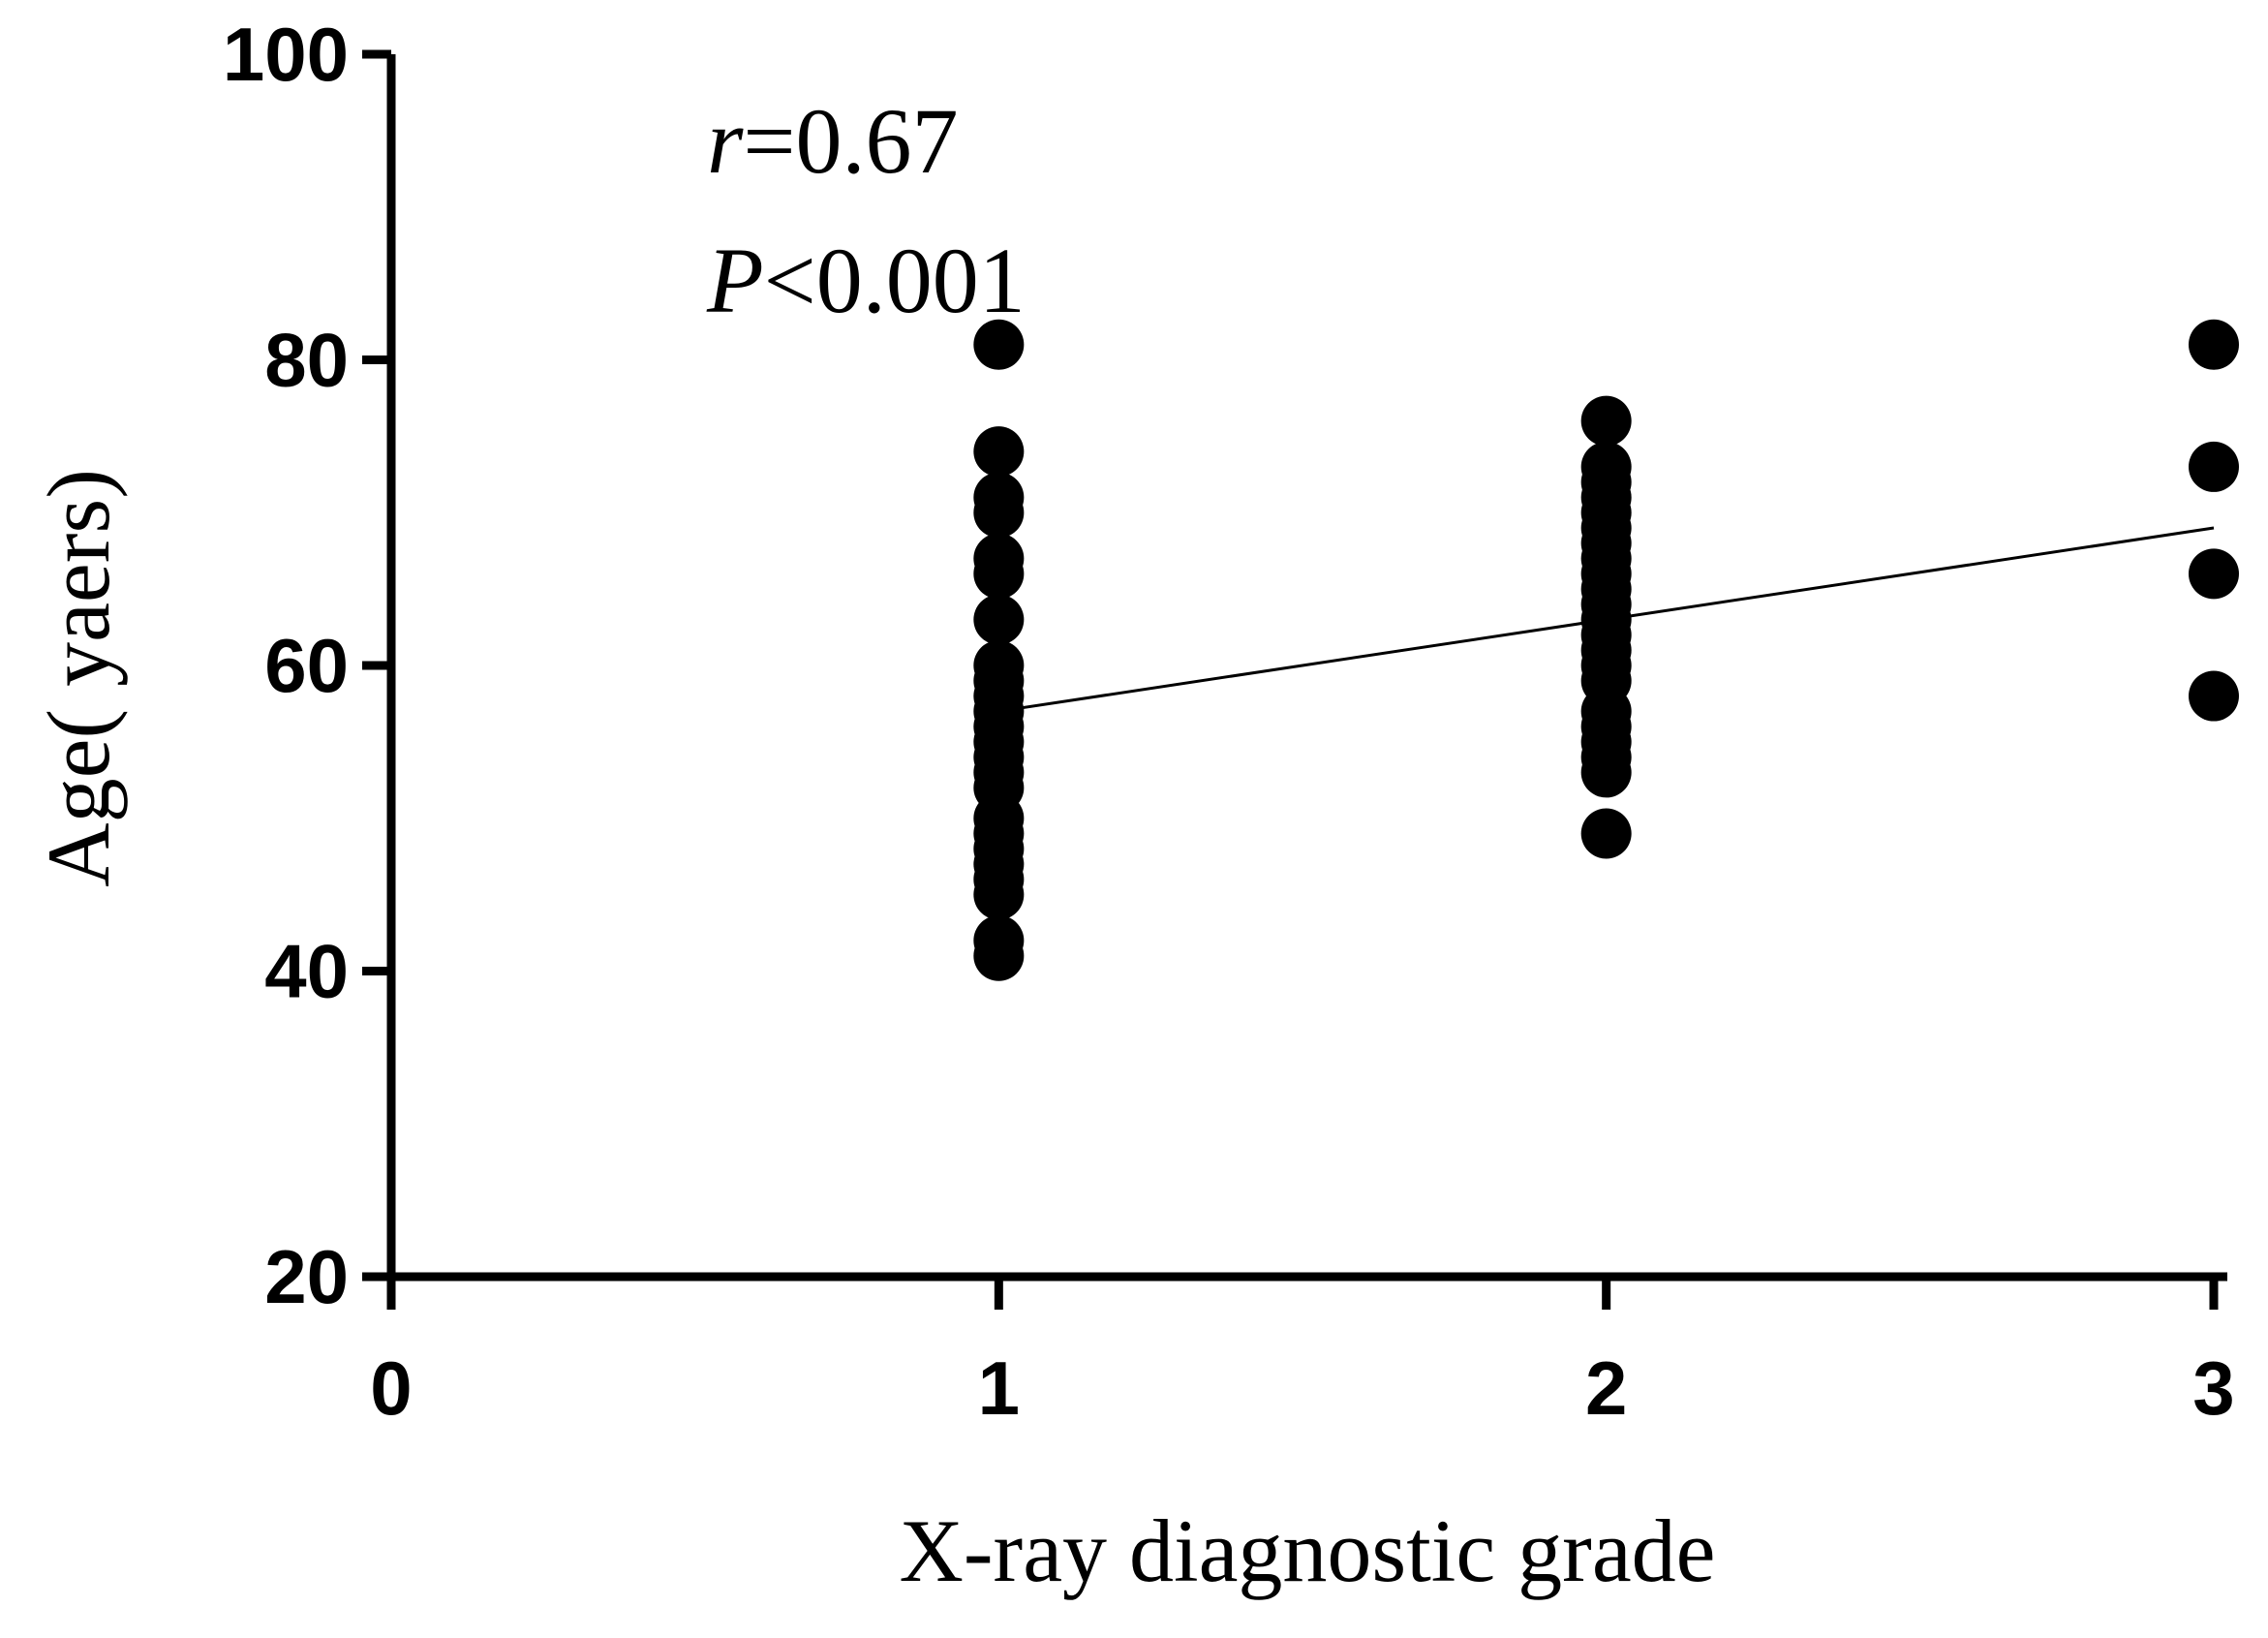  Describe the element at coordinates (895, 281) in the screenshot. I see `p-value: <0.001` at that location.